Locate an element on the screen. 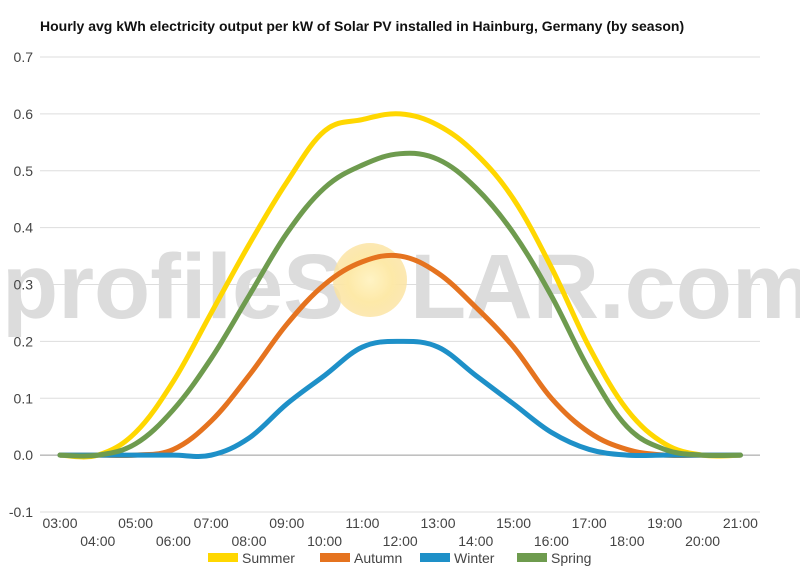 The height and width of the screenshot is (570, 800). x-tick-label: 16:00 is located at coordinates (551, 541).